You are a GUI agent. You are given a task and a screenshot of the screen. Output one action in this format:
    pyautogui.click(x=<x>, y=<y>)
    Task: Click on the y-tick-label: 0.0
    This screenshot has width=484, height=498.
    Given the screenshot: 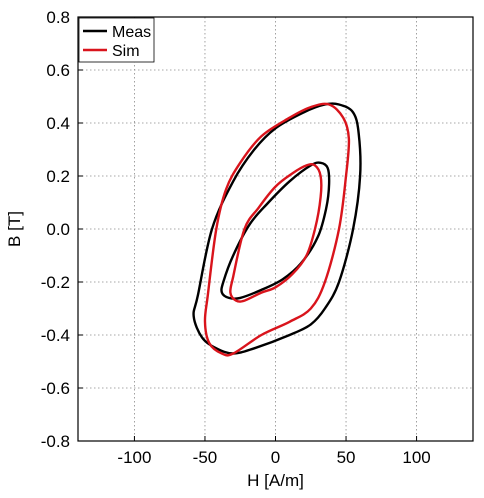 What is the action you would take?
    pyautogui.click(x=58, y=229)
    